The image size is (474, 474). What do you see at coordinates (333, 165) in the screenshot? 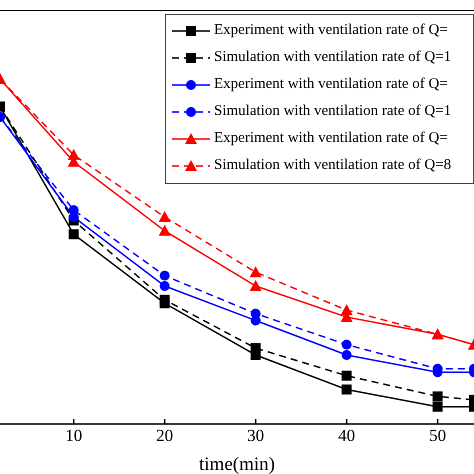
I see `legend-label: Simulation with ventilation rate of Q=8` at bounding box center [333, 165].